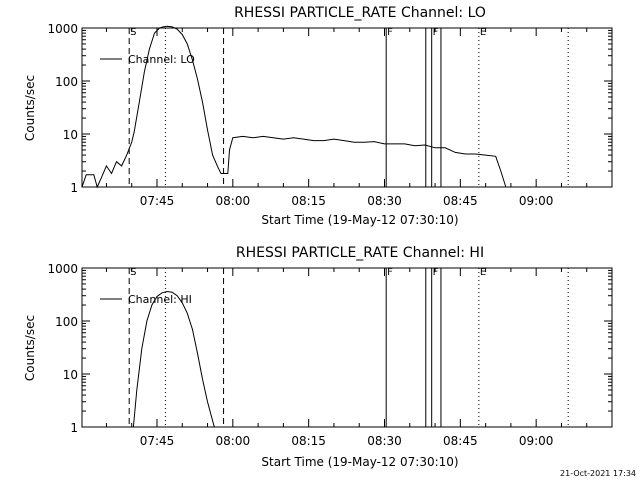 This screenshot has width=640, height=480. Describe the element at coordinates (536, 441) in the screenshot. I see `hi-x-tick-label: 09:00` at that location.